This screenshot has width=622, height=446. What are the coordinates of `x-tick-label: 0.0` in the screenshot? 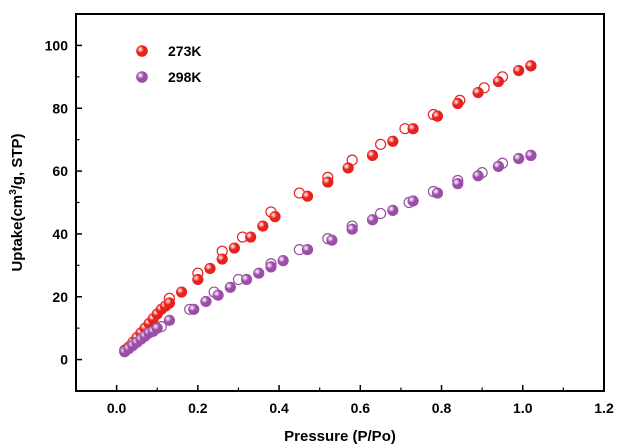 It's located at (117, 408).